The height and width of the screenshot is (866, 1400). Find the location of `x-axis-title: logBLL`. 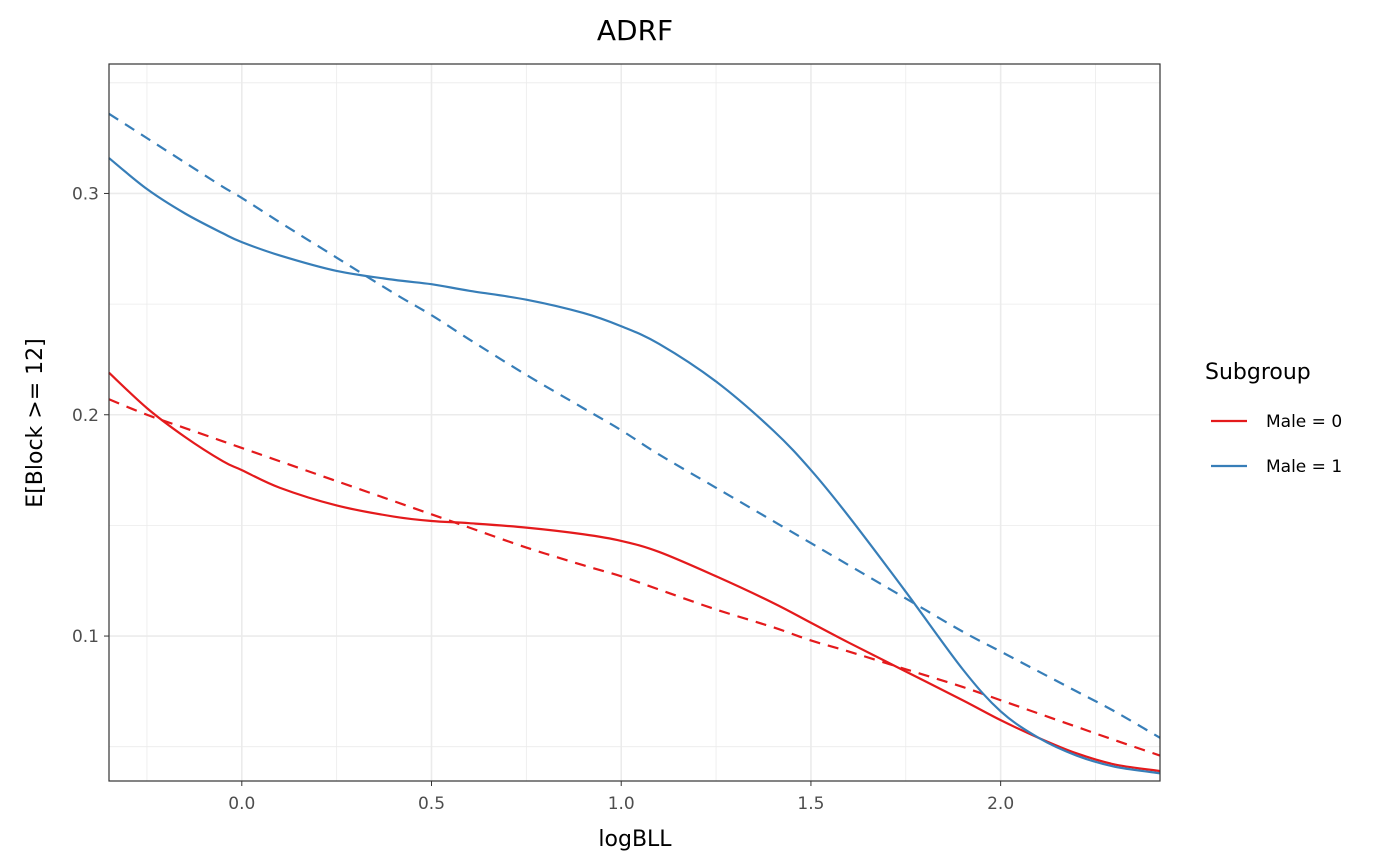

x-axis-title: logBLL is located at coordinates (635, 839).